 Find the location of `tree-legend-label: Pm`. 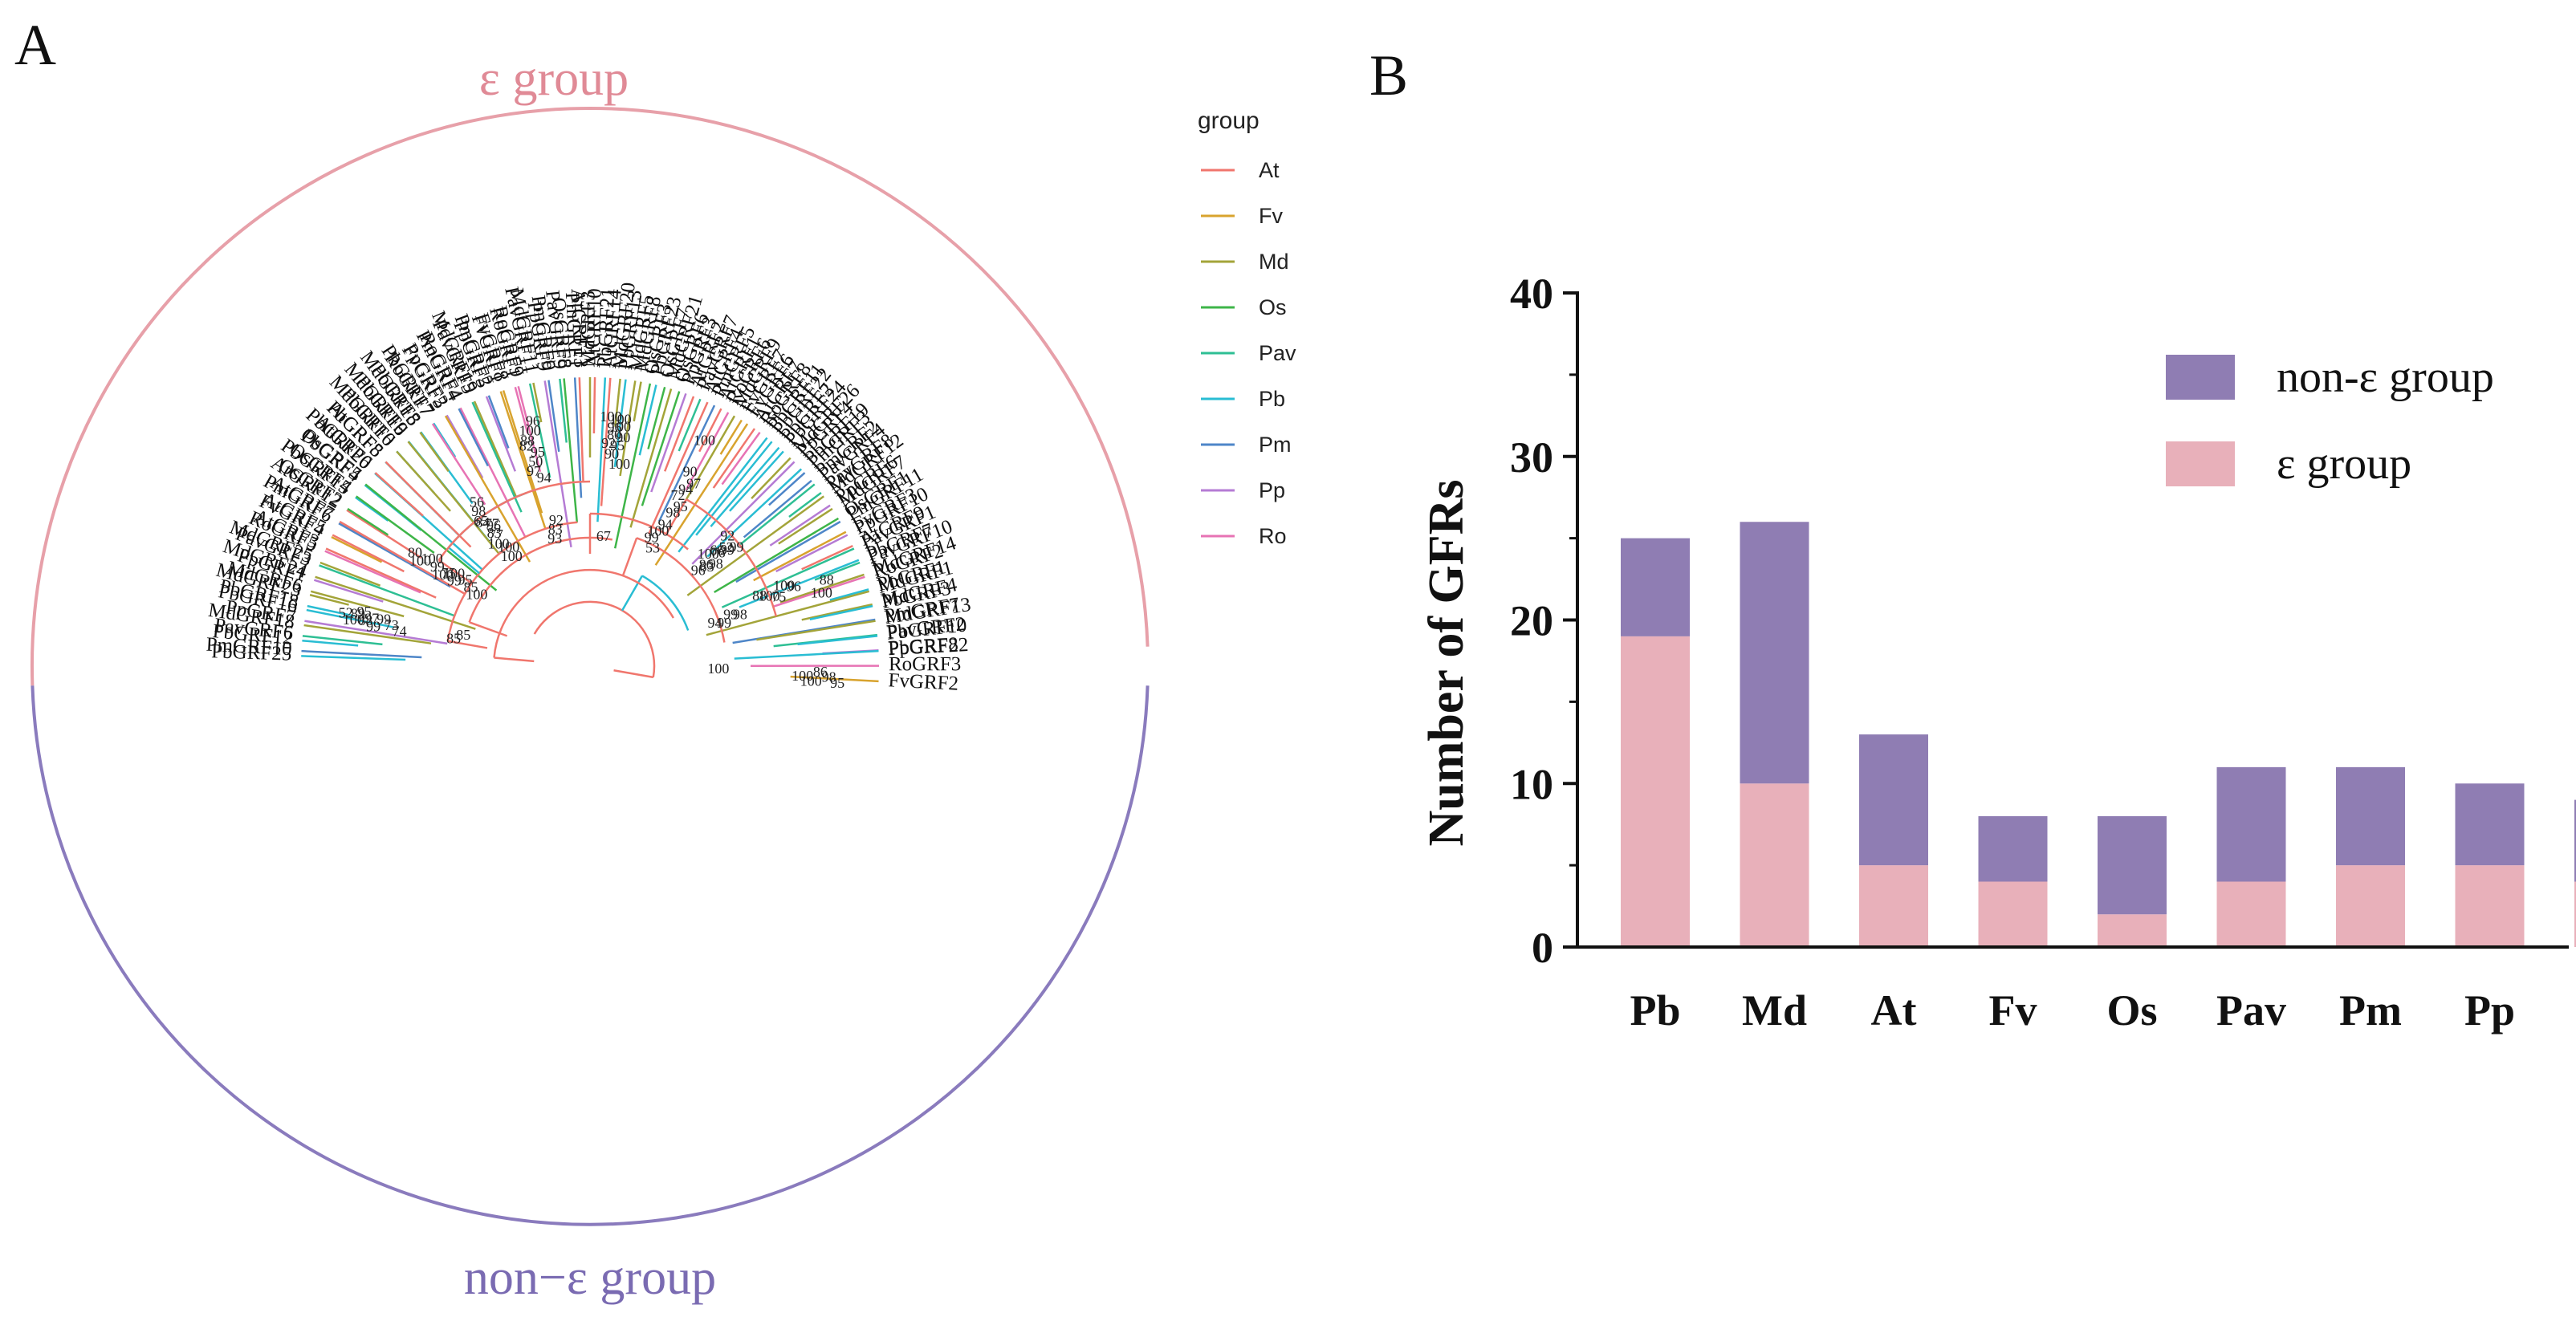

tree-legend-label: Pm is located at coordinates (1275, 445).